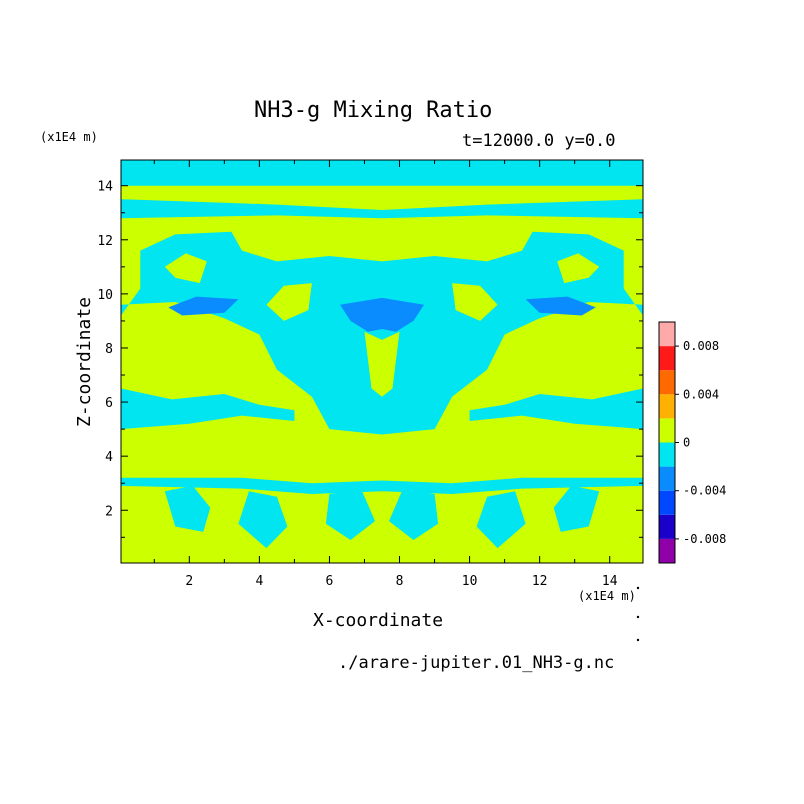 The image size is (804, 804). Describe the element at coordinates (330, 581) in the screenshot. I see `x-tick-label: 6` at that location.